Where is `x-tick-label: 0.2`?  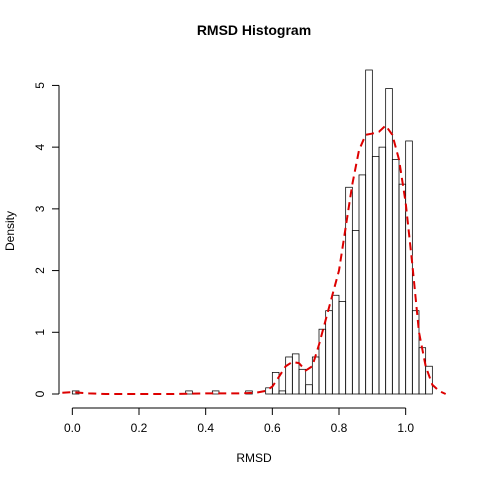 x-tick-label: 0.2 is located at coordinates (139, 428).